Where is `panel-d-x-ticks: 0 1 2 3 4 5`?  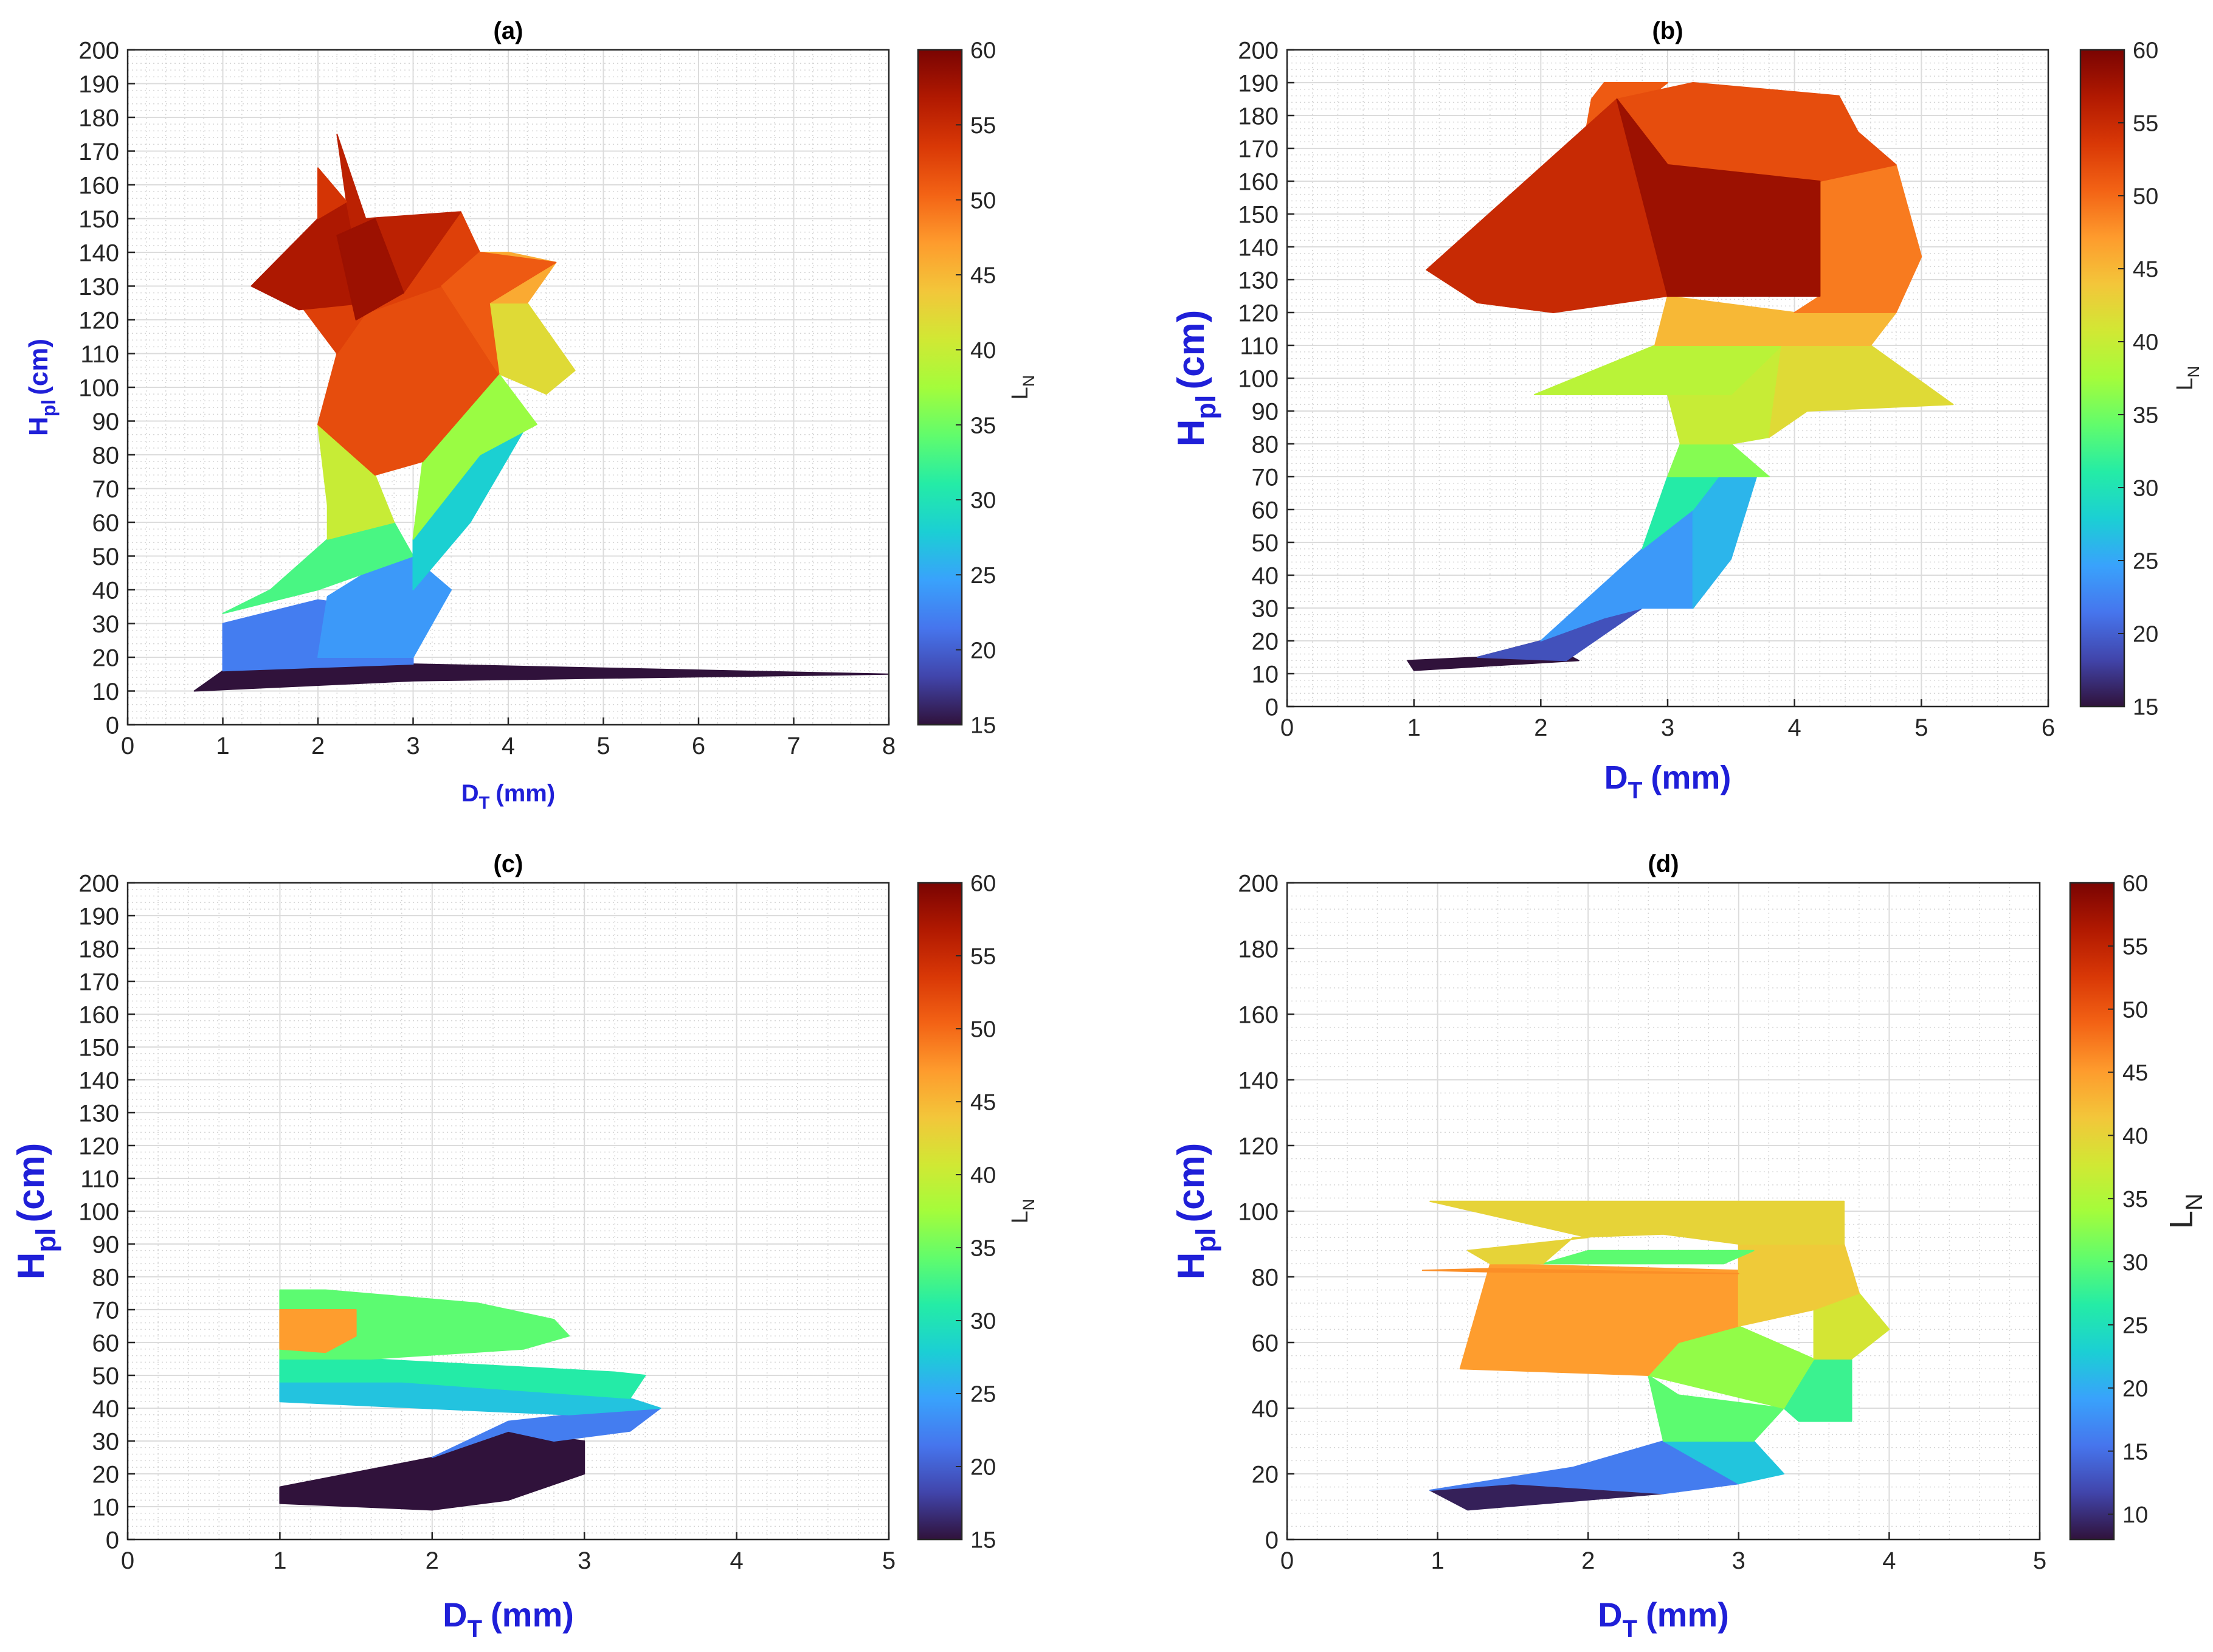
panel-d-x-ticks: 0 1 2 3 4 5 is located at coordinates (1663, 1553).